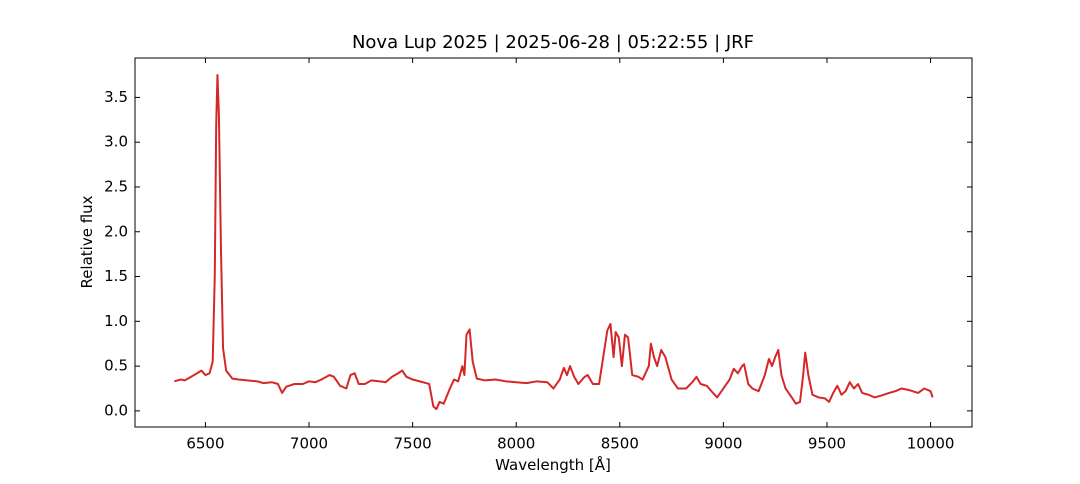  Describe the element at coordinates (413, 444) in the screenshot. I see `x-tick-label: 7500` at that location.